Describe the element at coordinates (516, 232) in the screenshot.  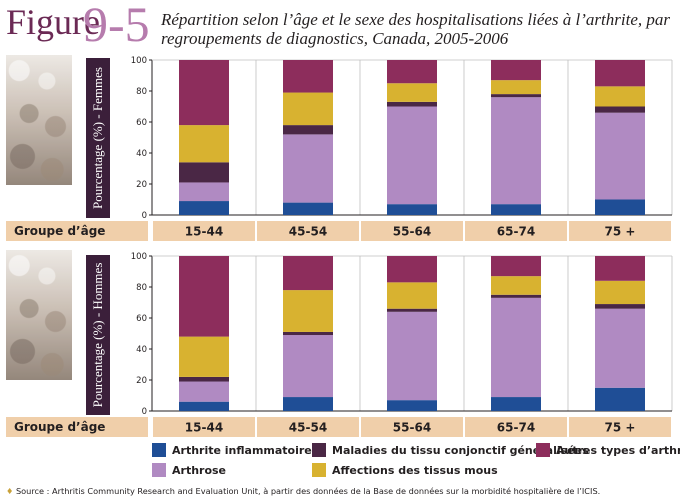
I see `age-group-label-femmes: 65-74` at that location.